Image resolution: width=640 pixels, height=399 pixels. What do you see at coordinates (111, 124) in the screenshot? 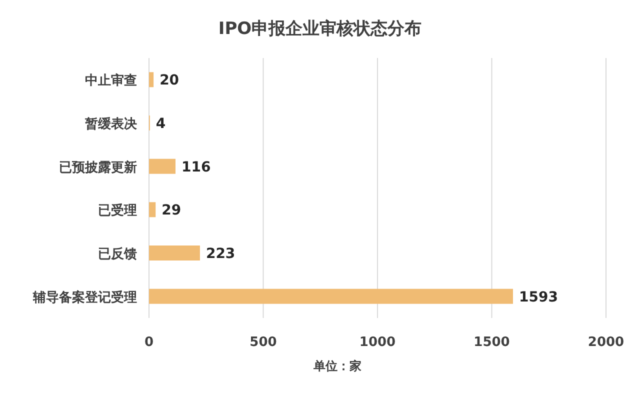
I see `y-tick-label: 暂缓表决` at bounding box center [111, 124].